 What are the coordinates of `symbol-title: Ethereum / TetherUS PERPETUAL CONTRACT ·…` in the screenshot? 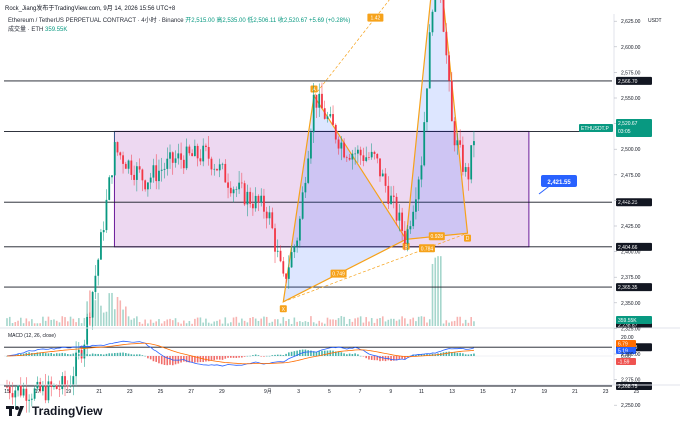 It's located at (96, 21).